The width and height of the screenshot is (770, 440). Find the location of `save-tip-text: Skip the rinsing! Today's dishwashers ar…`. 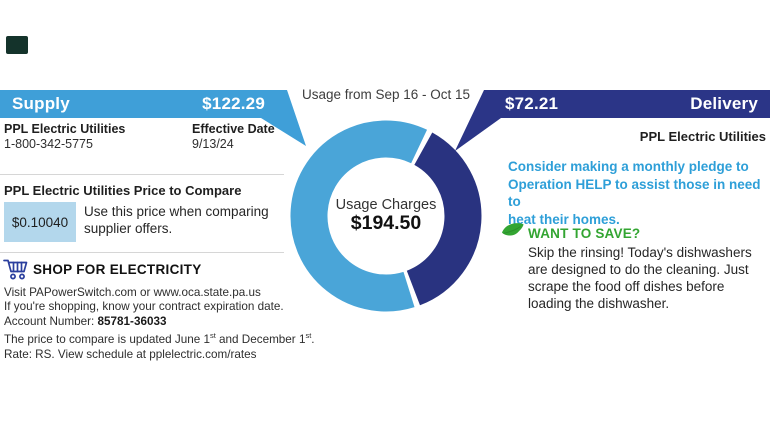

save-tip-text: Skip the rinsing! Today's dishwashers ar… is located at coordinates (640, 278).